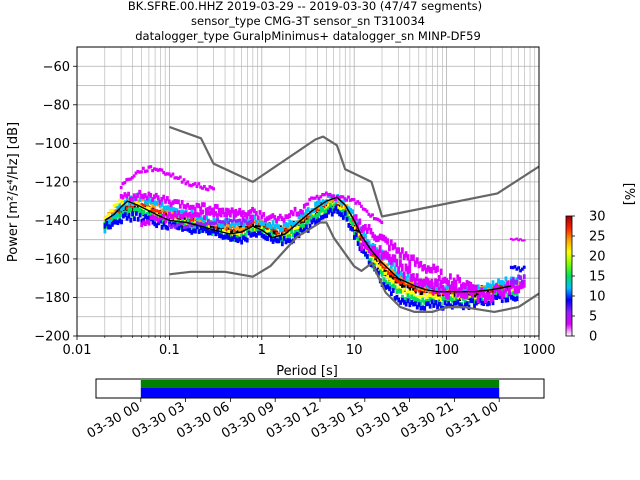 Image resolution: width=640 pixels, height=480 pixels. I want to click on x-axis-ticks: 0.01 0.1 1 10 100 1000, so click(309, 347).